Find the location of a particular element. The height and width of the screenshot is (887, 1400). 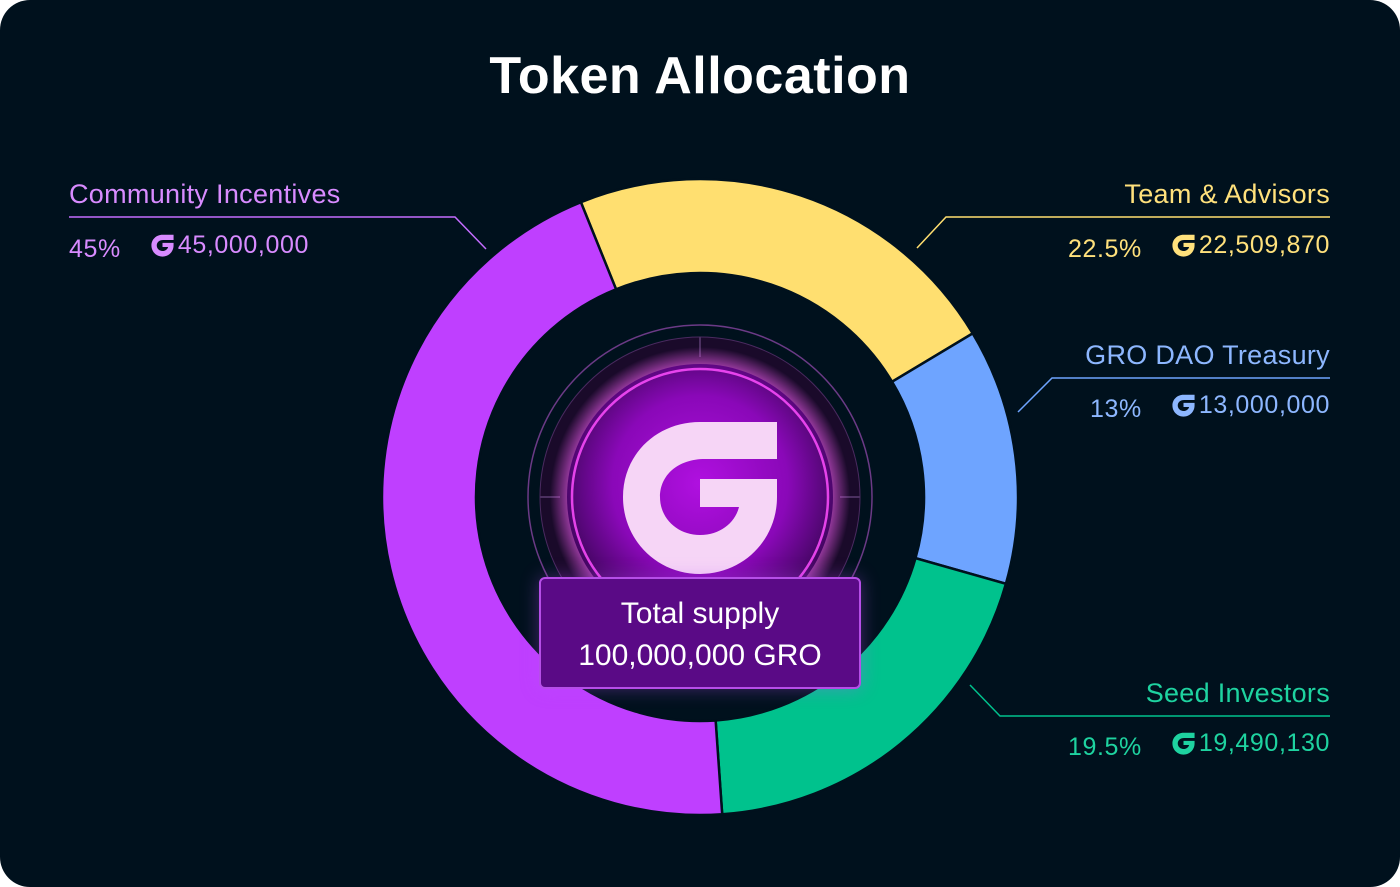

percent-team: 22.5% is located at coordinates (1104, 249).